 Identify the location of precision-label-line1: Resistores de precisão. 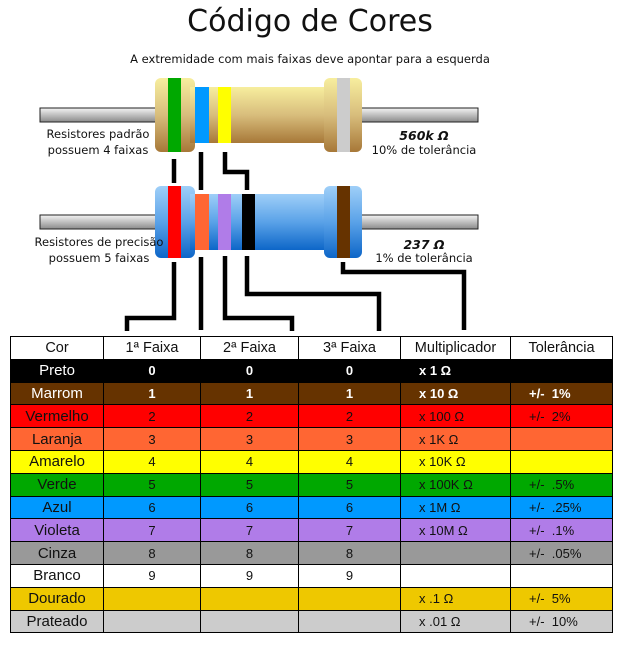
(99, 242).